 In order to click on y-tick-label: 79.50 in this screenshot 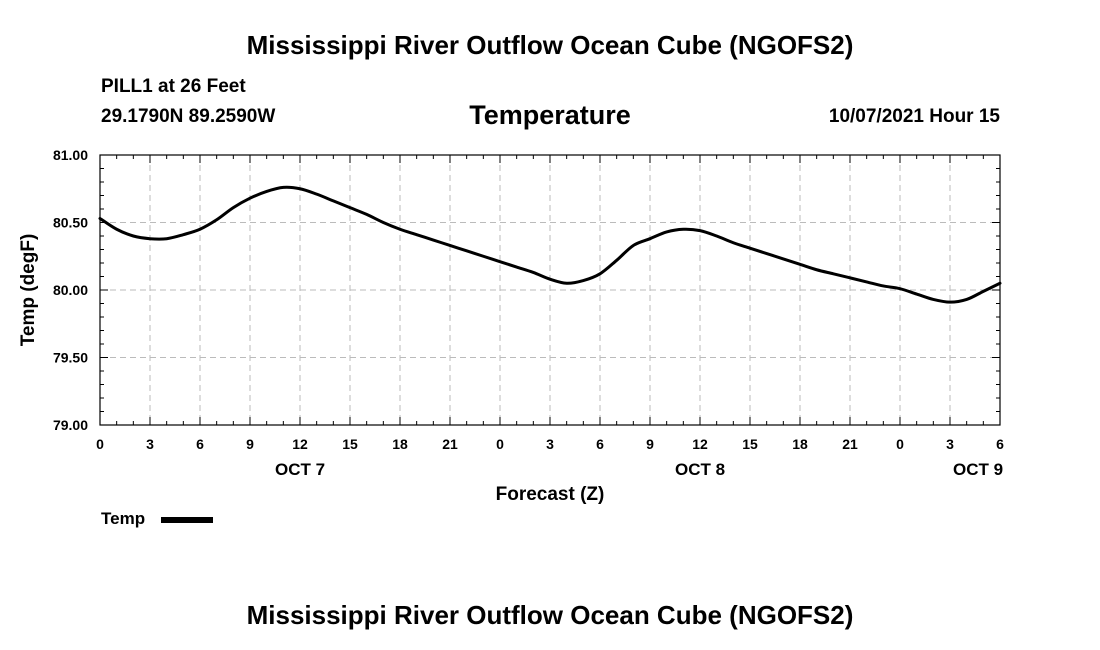, I will do `click(70, 358)`.